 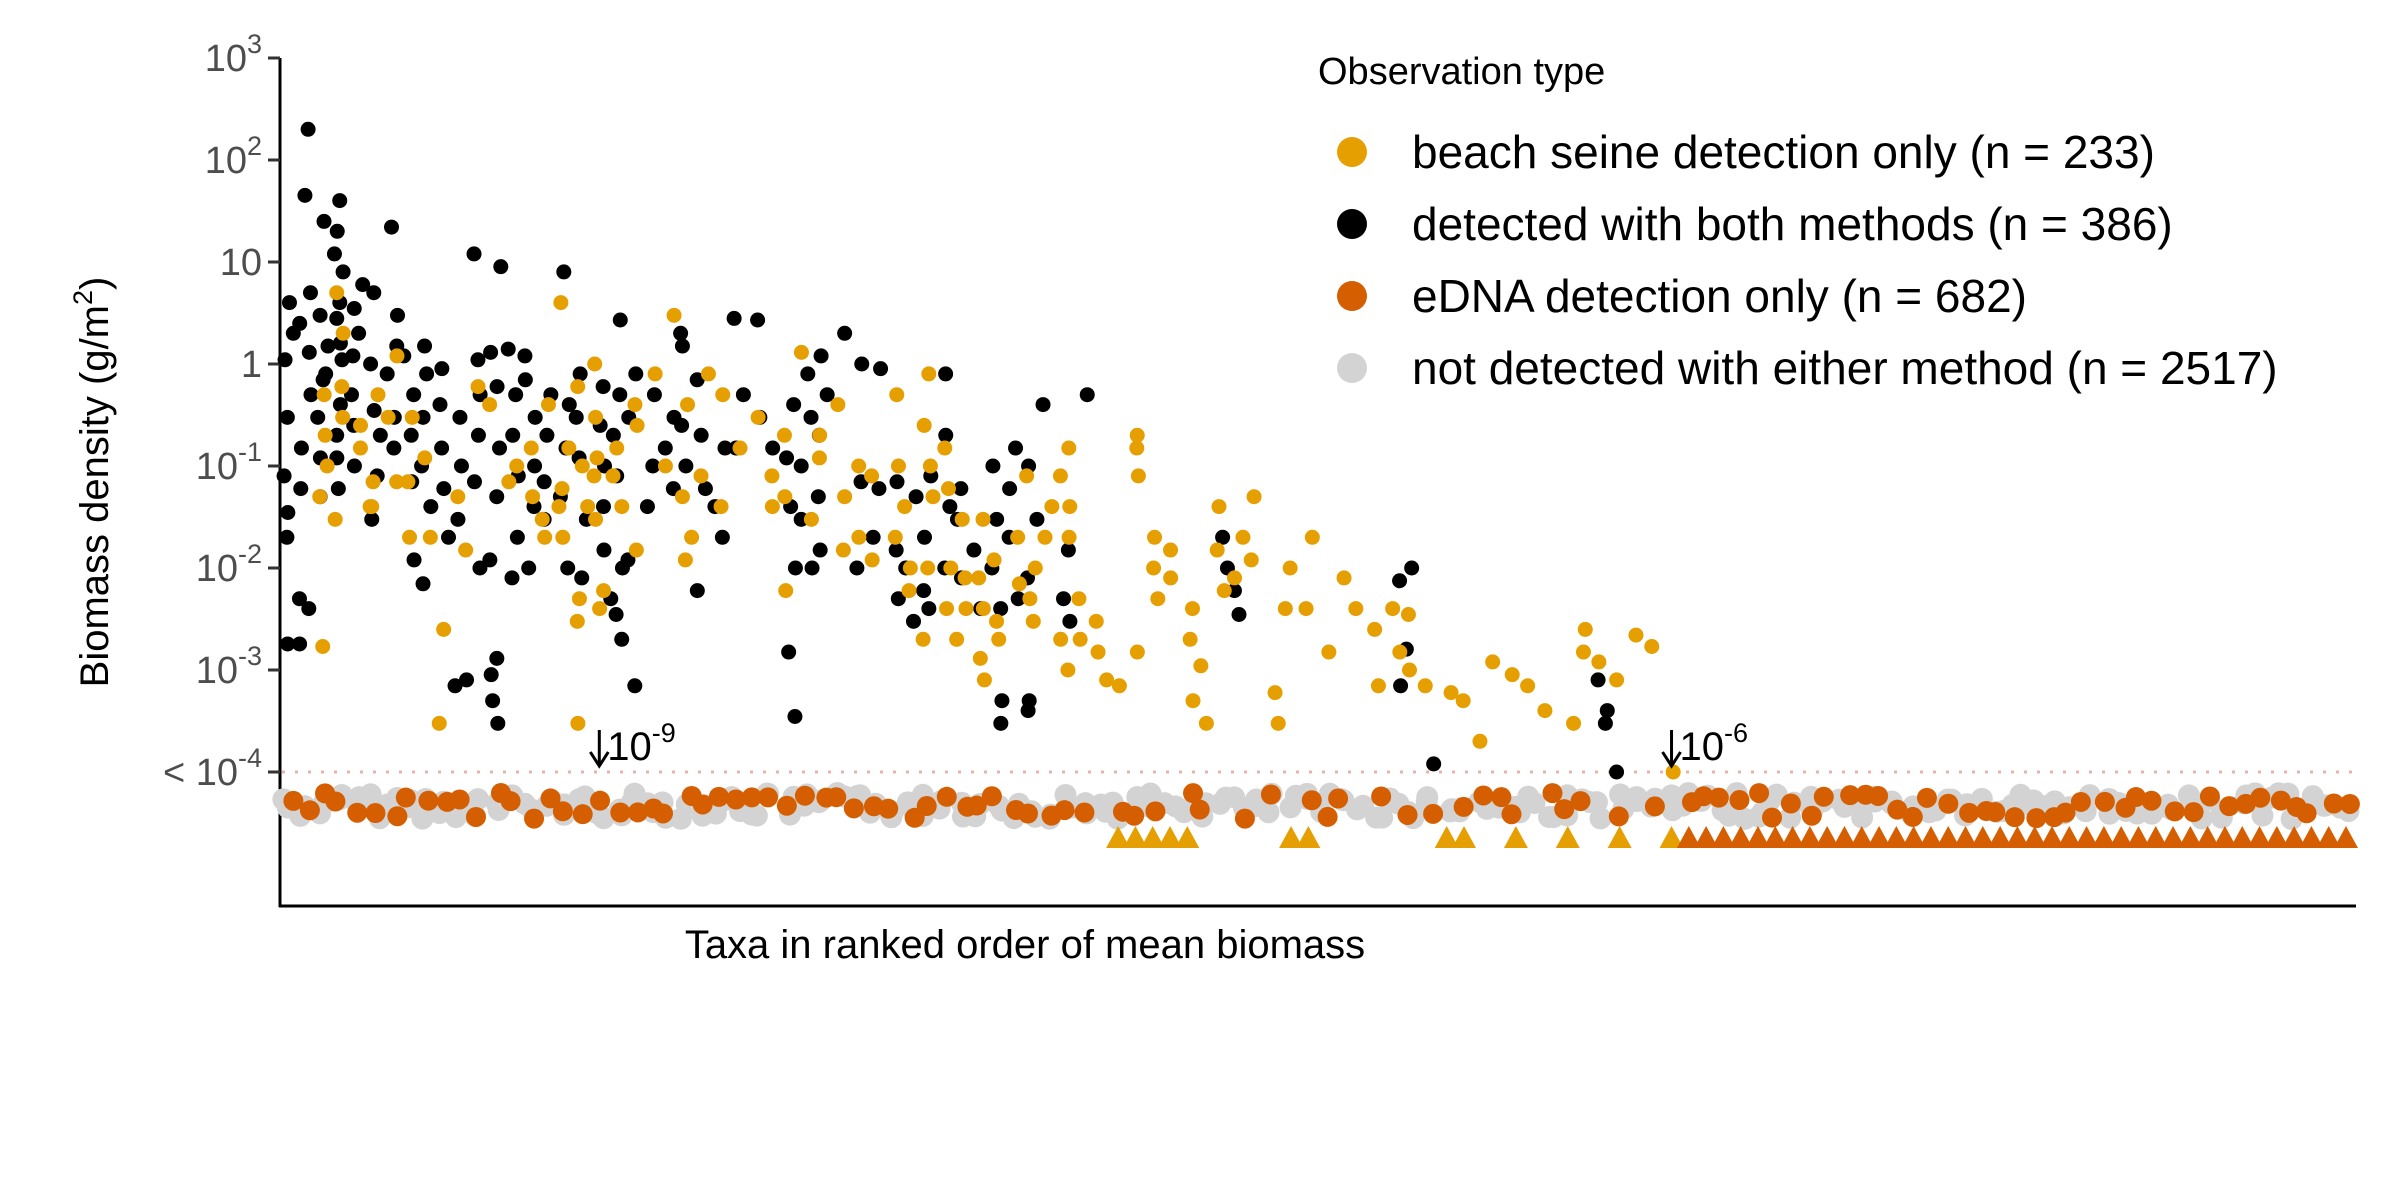 What do you see at coordinates (1352, 152) in the screenshot?
I see `legend-swatch-bs` at bounding box center [1352, 152].